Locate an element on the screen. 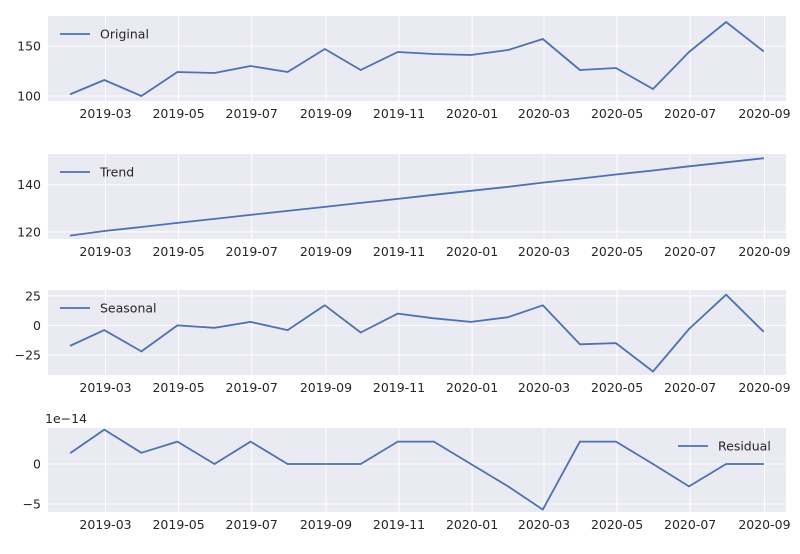 This screenshot has width=800, height=554. panel-4-x-tick-label: 2020-01 is located at coordinates (472, 524).